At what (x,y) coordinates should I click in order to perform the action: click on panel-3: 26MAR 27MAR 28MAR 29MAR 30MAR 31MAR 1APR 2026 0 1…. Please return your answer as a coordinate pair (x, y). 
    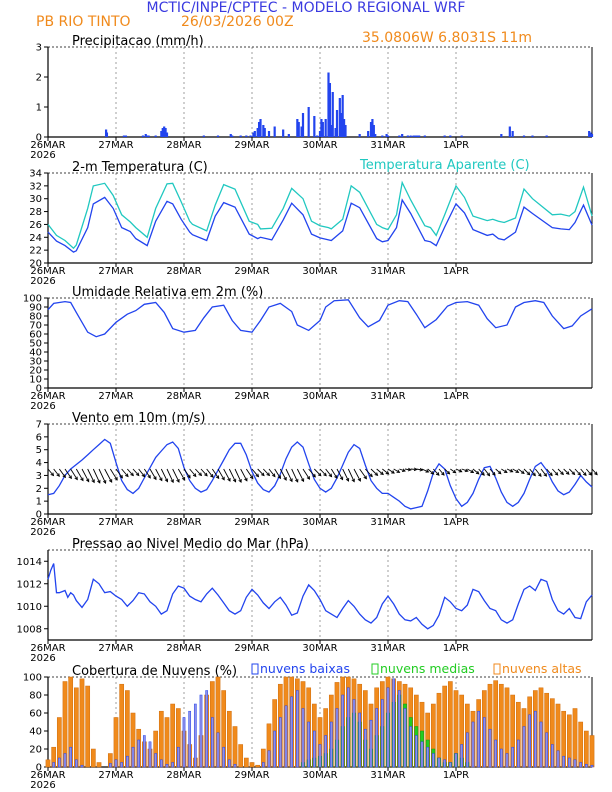
    Looking at the image, I should click on (314, 474).